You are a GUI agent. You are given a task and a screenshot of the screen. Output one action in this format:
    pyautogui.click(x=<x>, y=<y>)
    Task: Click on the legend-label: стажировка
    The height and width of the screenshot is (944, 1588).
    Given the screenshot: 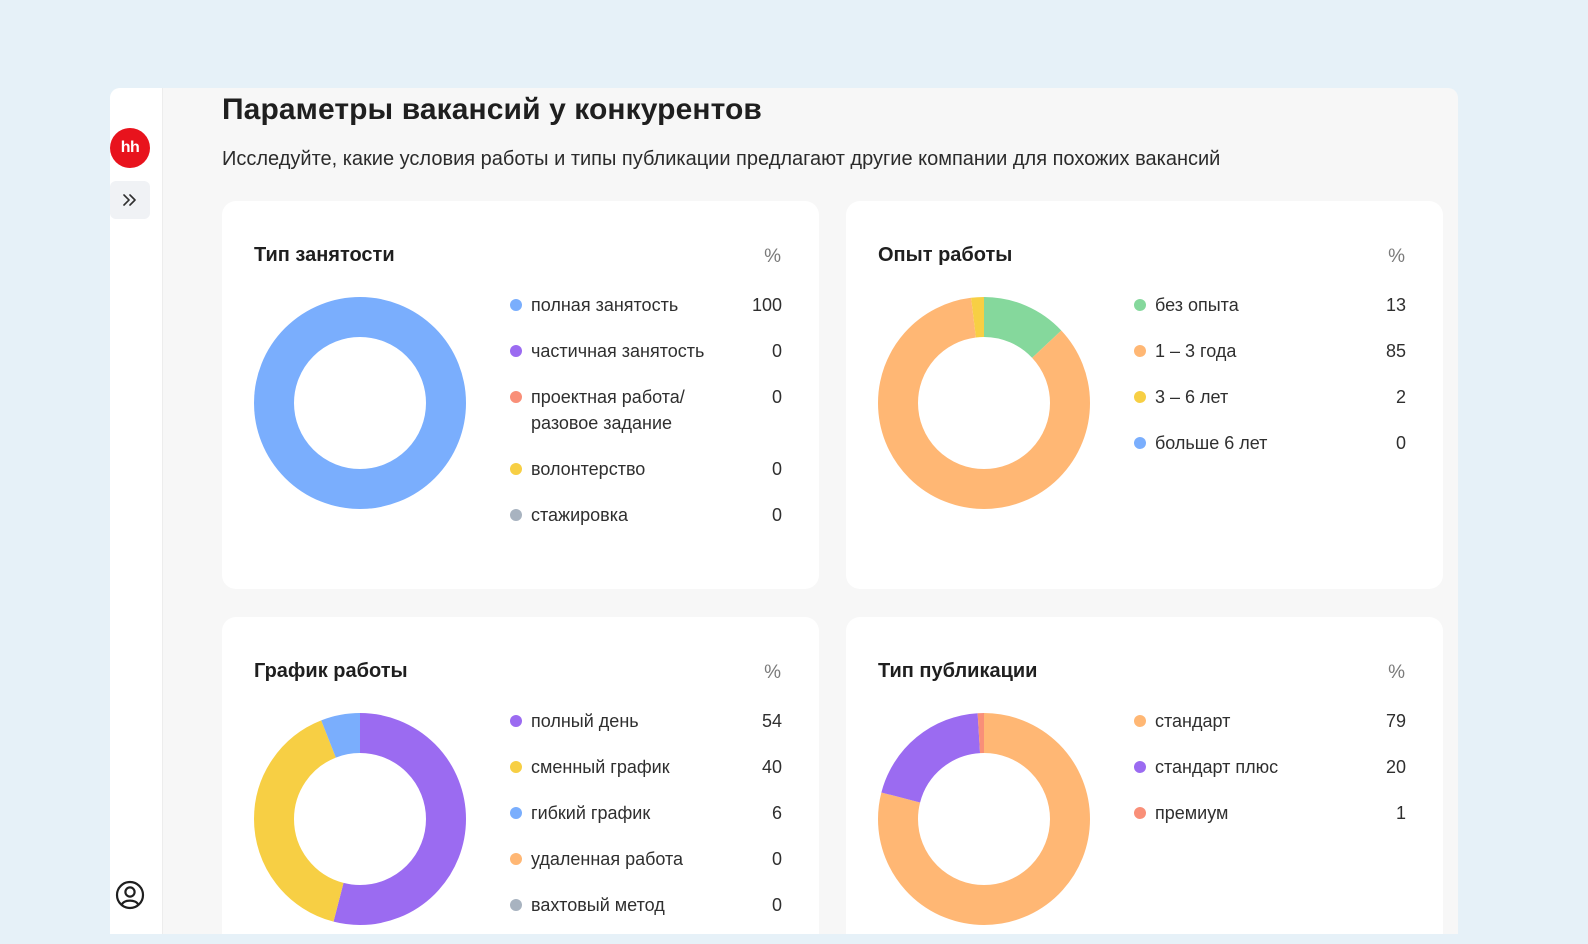 What is the action you would take?
    pyautogui.click(x=580, y=515)
    